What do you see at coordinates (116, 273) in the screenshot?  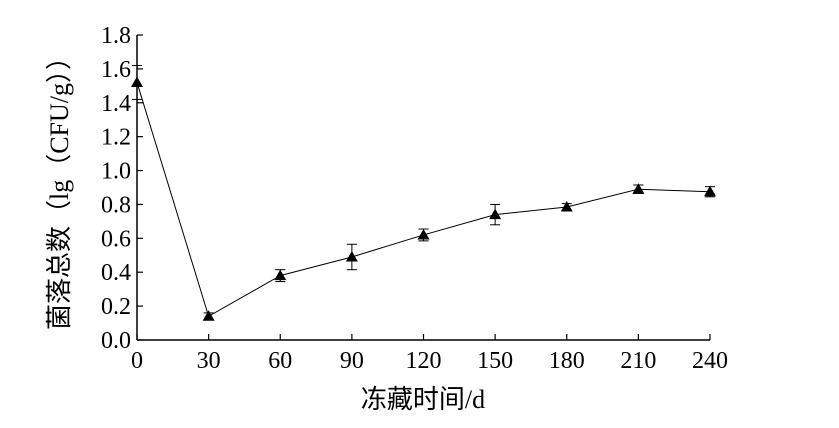 I see `y-tick-label: 0.4` at bounding box center [116, 273].